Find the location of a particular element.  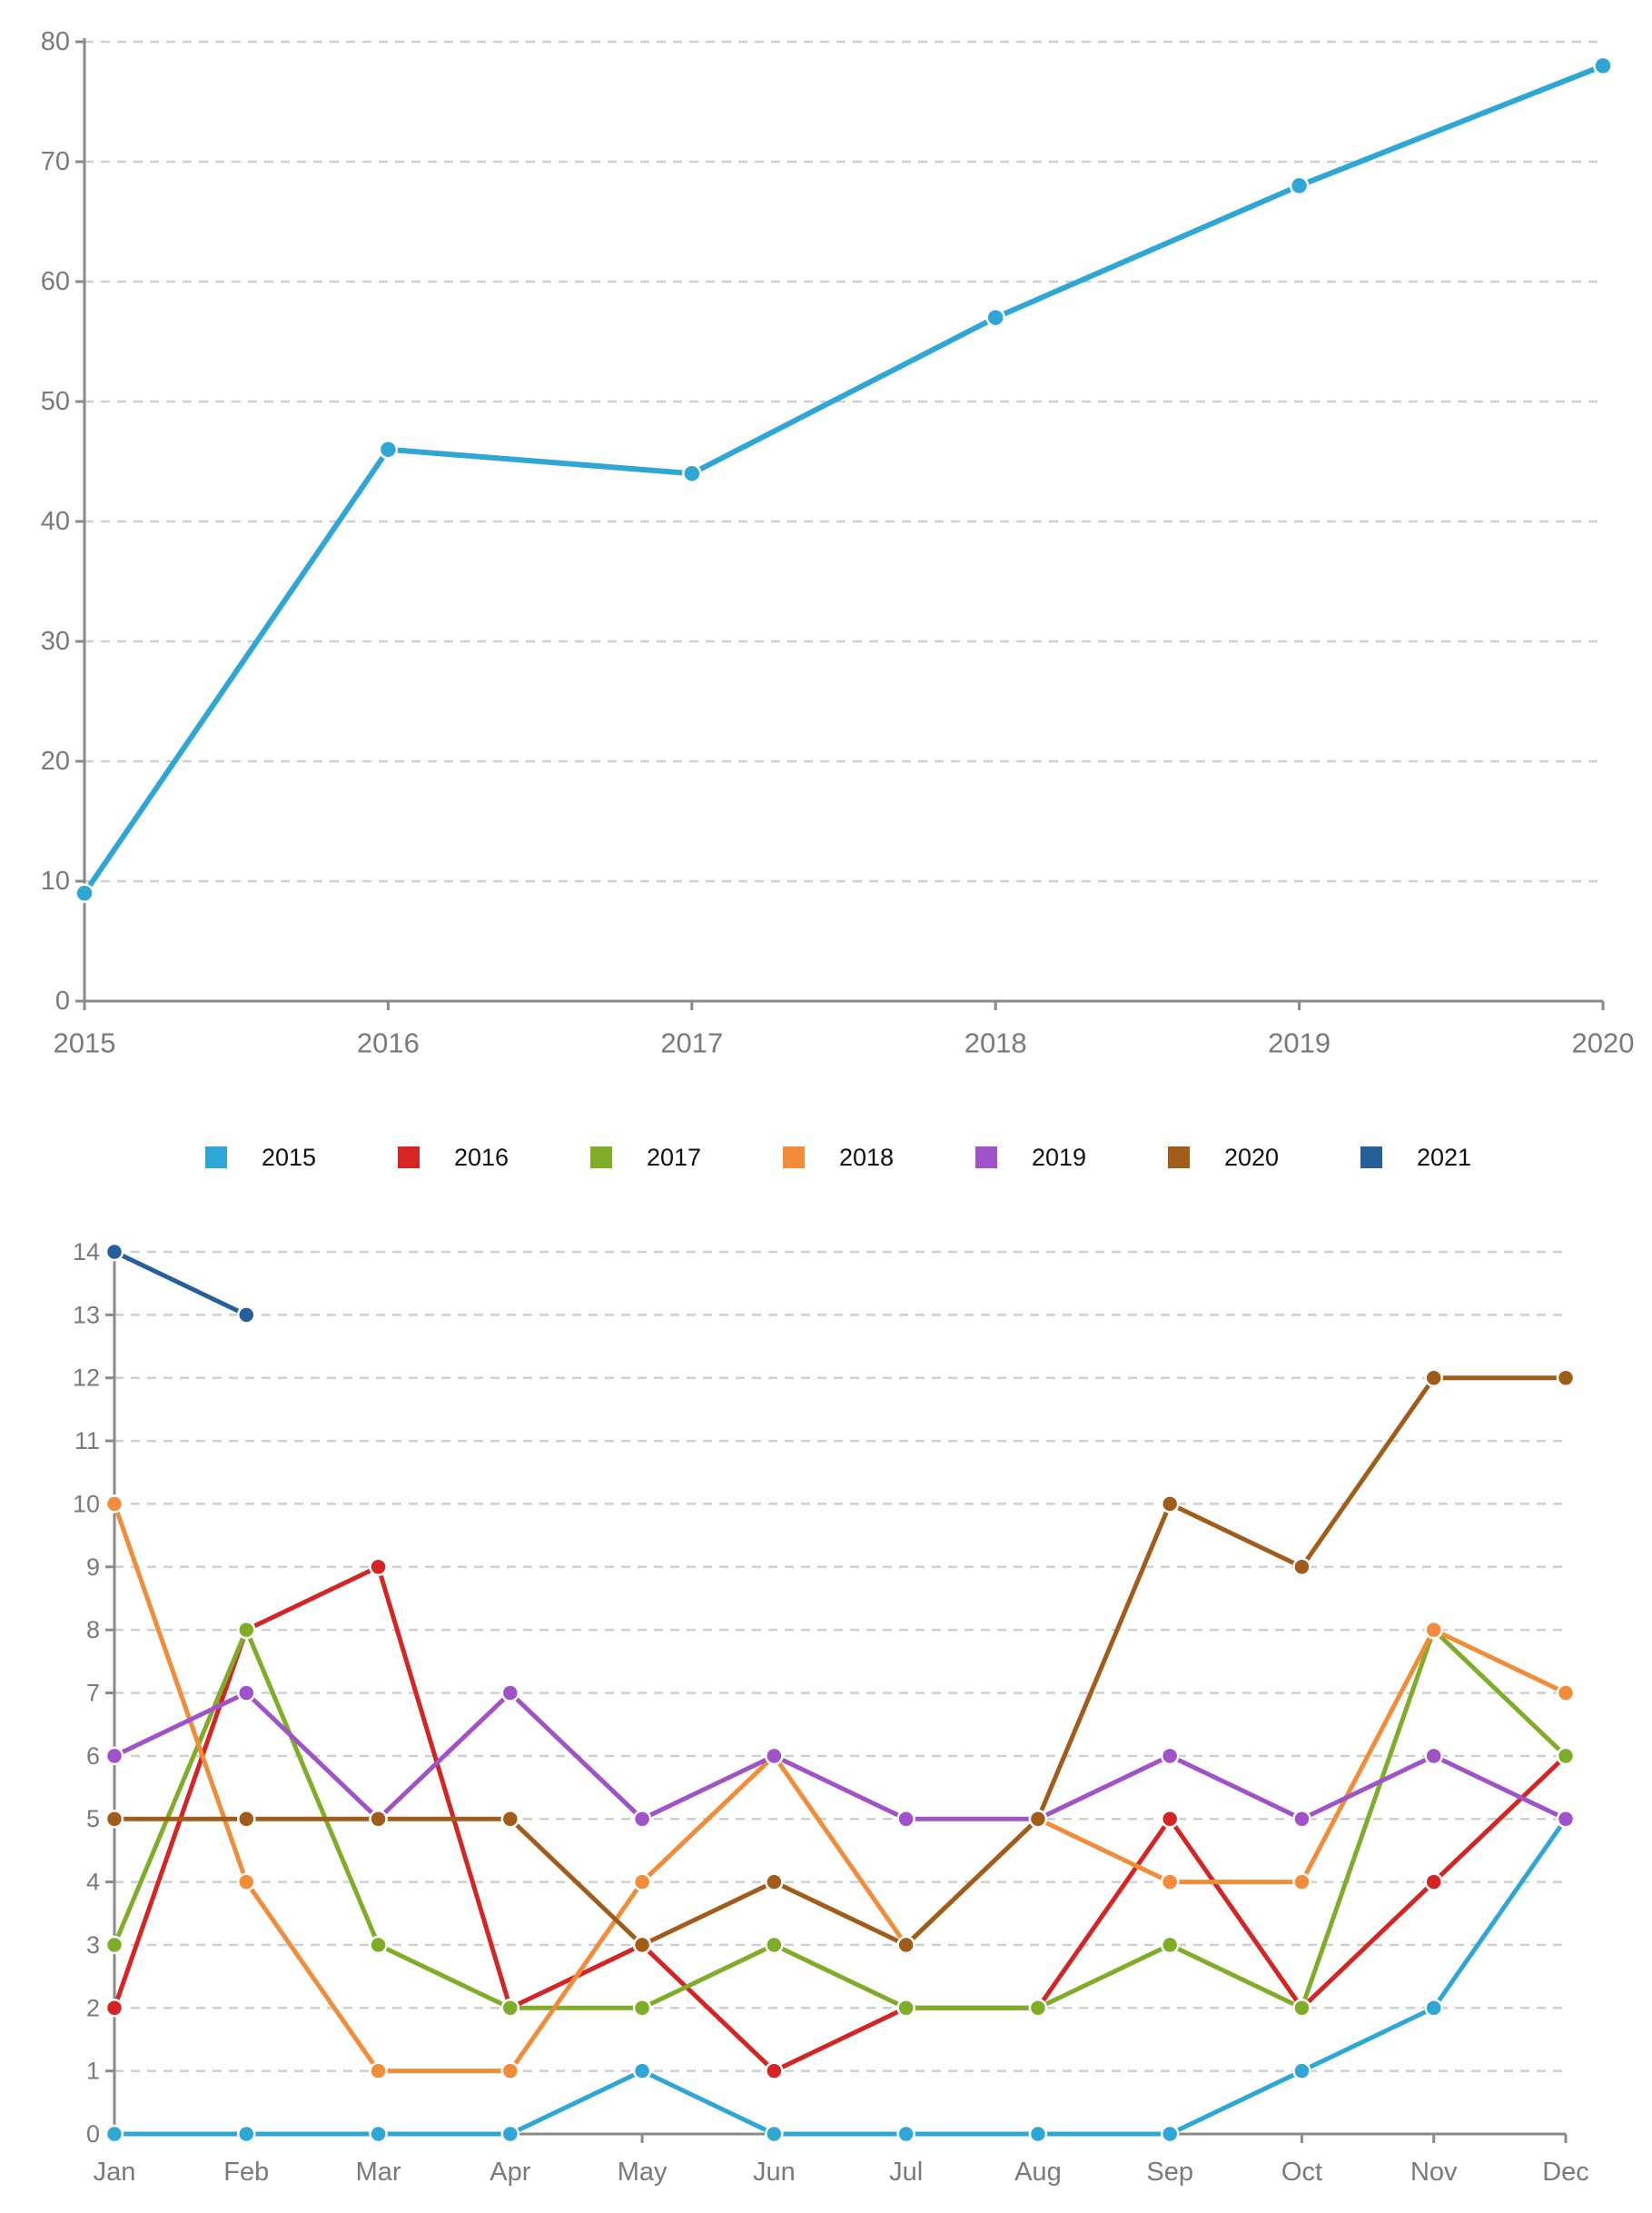

legend-swatch-2021 is located at coordinates (1371, 1157).